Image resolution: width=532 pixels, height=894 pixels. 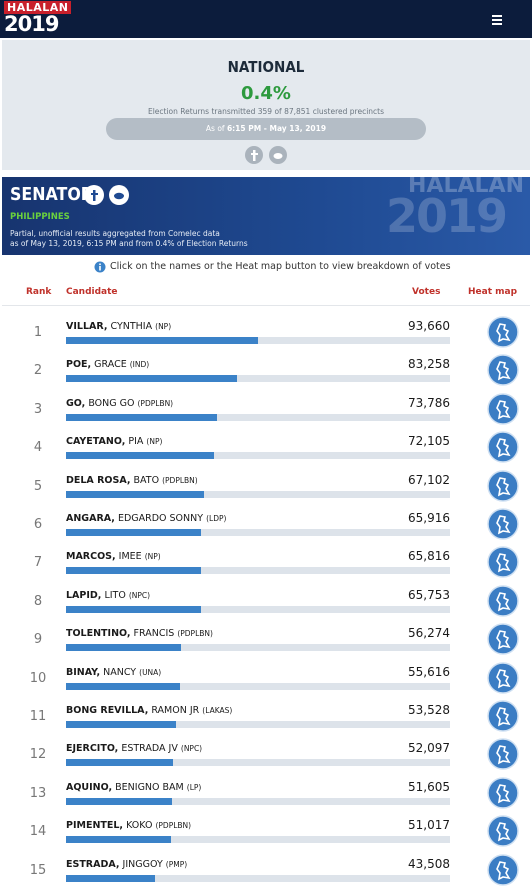 What do you see at coordinates (142, 864) in the screenshot?
I see `given-name: JINGGOY` at bounding box center [142, 864].